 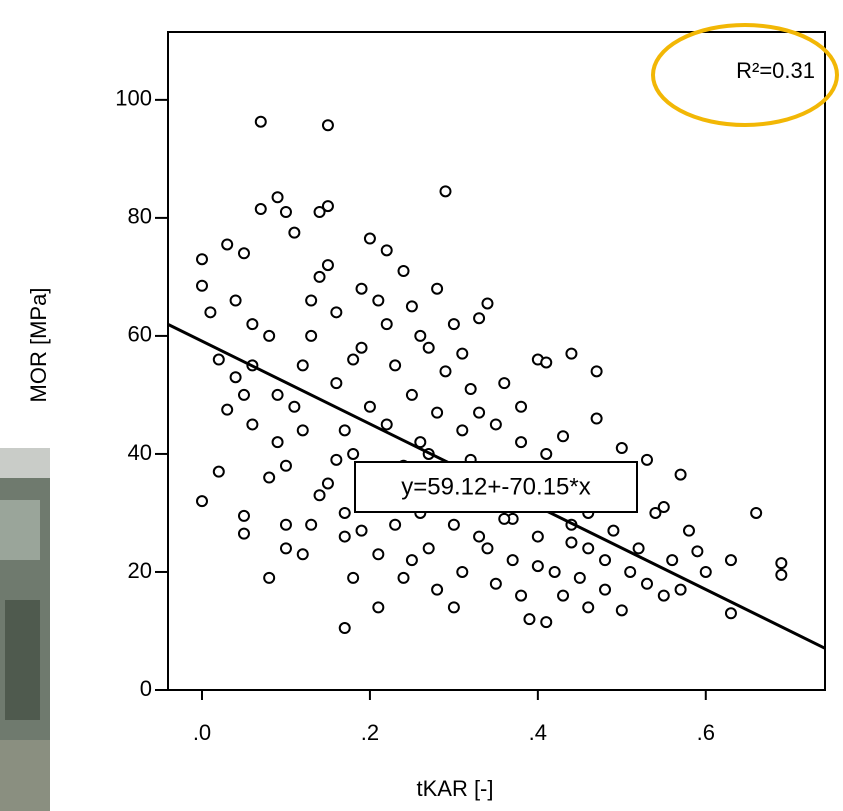 I want to click on x-axis-label: tKAR [-], so click(x=454, y=788).